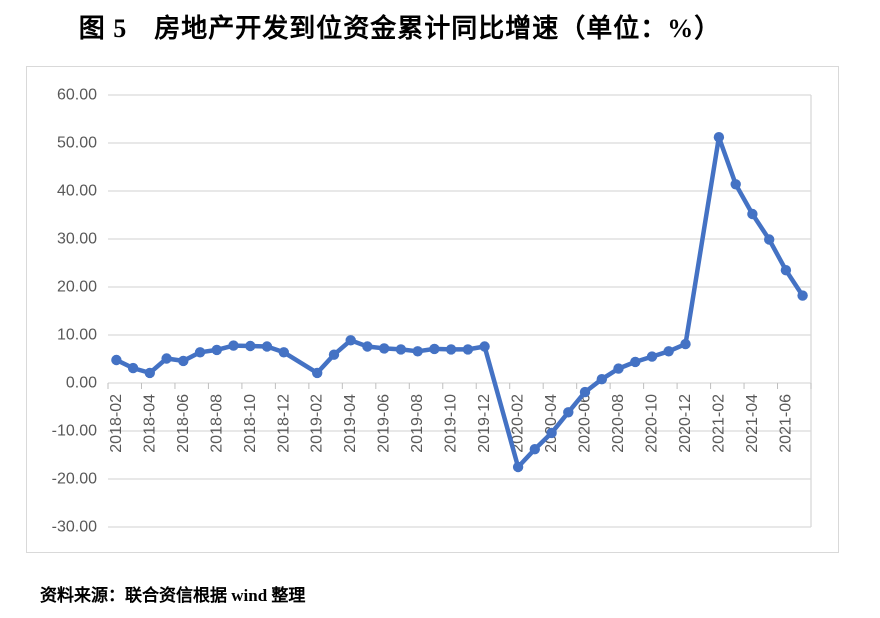 This screenshot has width=880, height=618. Describe the element at coordinates (77, 287) in the screenshot. I see `y-tick-label: 20.00` at that location.